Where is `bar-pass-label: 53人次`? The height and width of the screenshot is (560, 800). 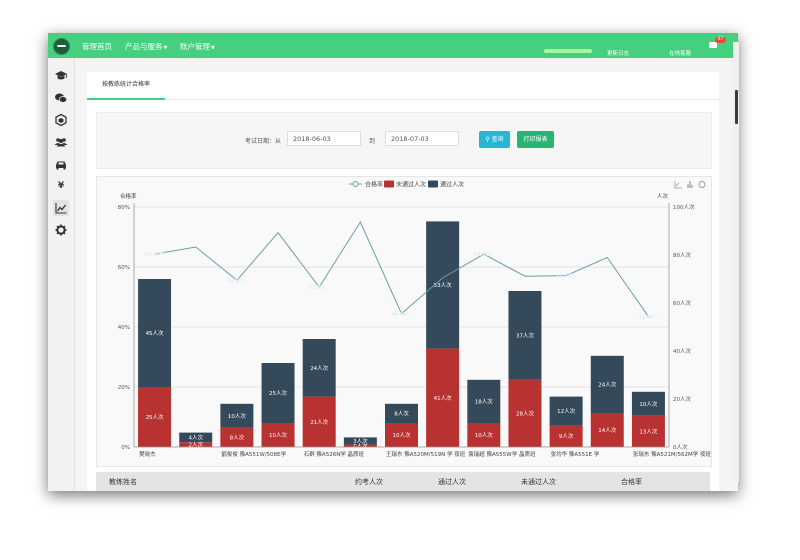
bar-pass-label: 53人次 is located at coordinates (443, 285).